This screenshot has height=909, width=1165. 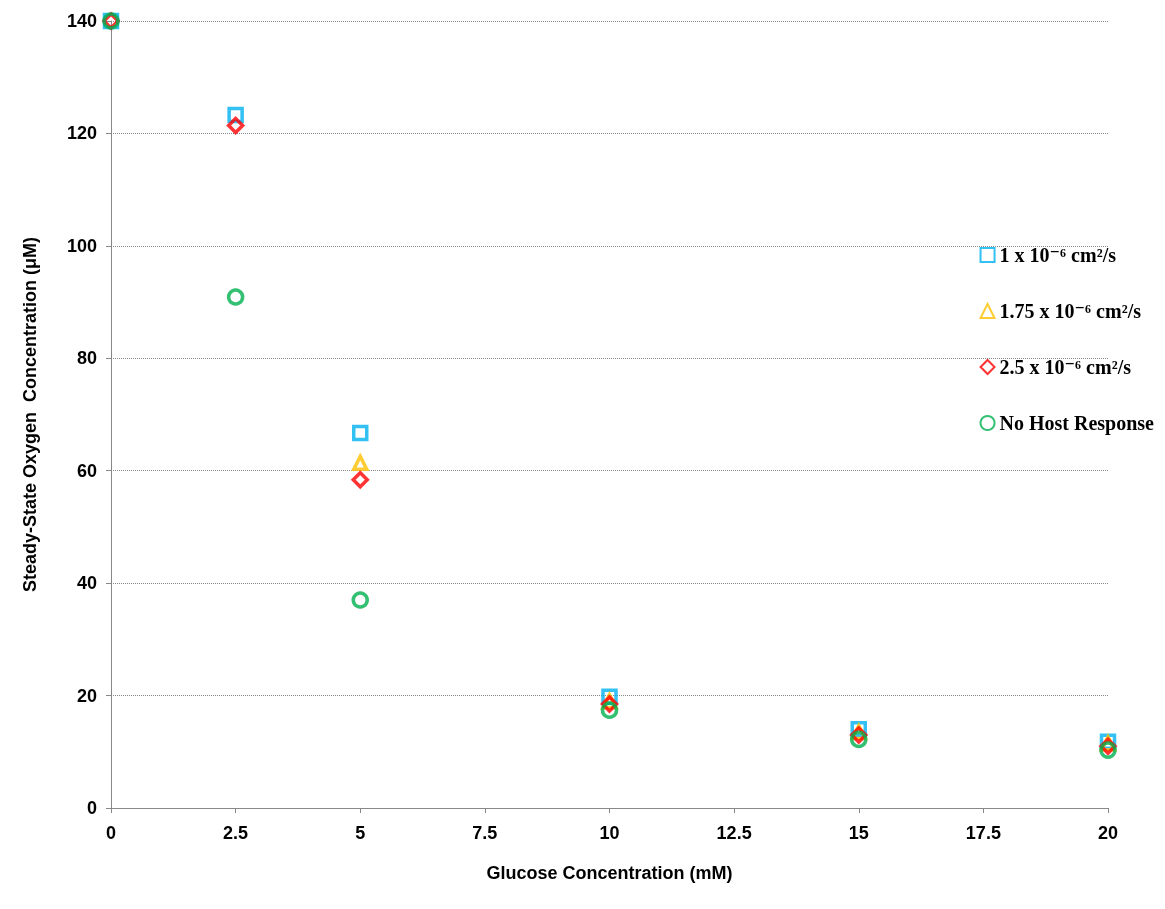 What do you see at coordinates (1065, 367) in the screenshot?
I see `legend-label: 2.5 x 10⁻⁶ cm²/s` at bounding box center [1065, 367].